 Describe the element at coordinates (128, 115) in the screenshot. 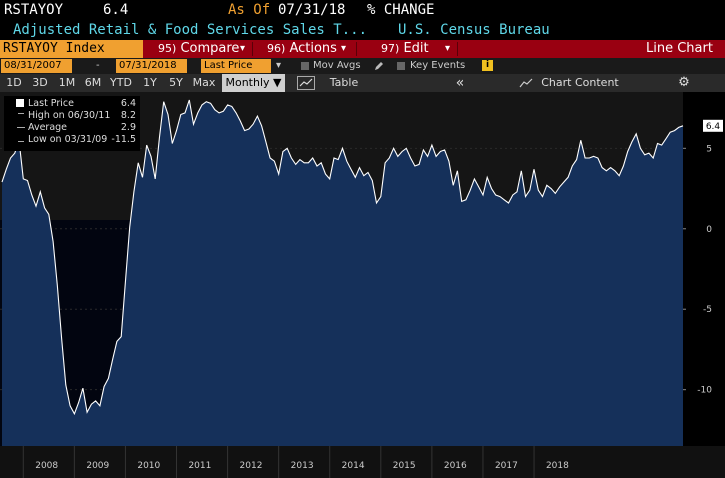

I see `legend-high-value: 8.2` at that location.